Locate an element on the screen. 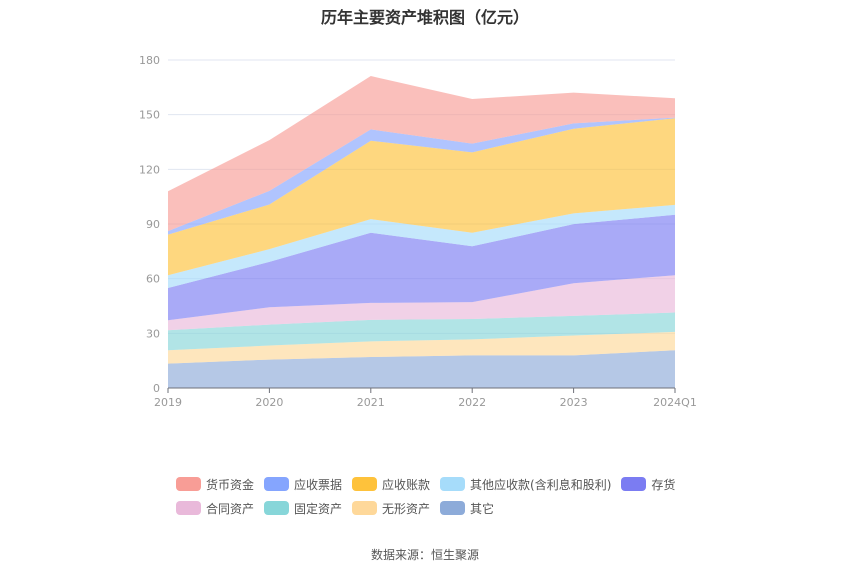  y-tick-label: 180 is located at coordinates (149, 60).